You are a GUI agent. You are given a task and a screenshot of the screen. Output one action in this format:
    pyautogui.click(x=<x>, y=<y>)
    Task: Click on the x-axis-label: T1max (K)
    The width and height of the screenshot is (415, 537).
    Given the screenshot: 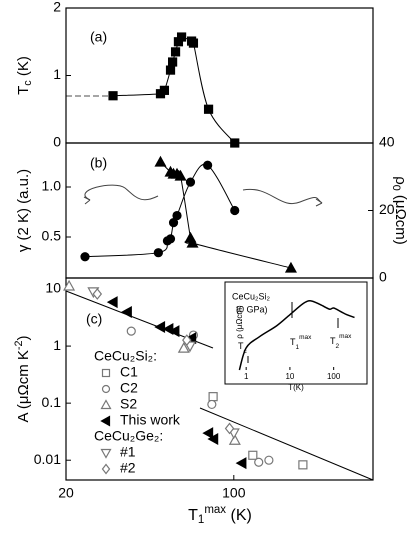 What is the action you would take?
    pyautogui.click(x=220, y=515)
    